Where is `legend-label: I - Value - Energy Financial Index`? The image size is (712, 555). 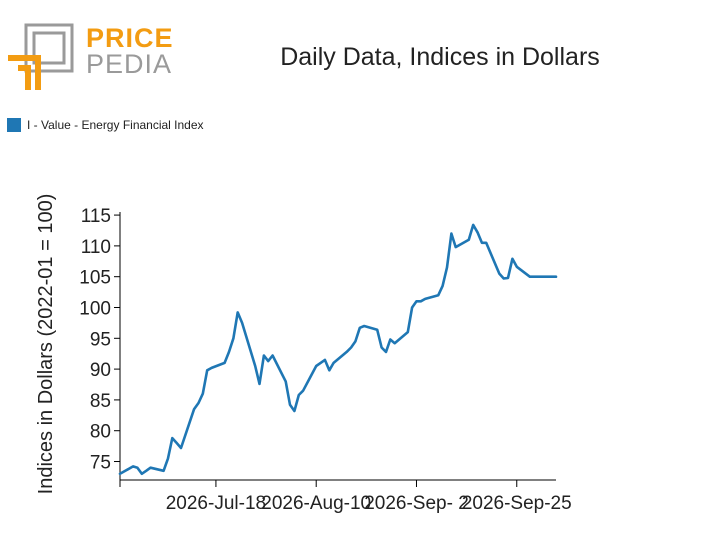
legend-label: I - Value - Energy Financial Index is located at coordinates (115, 125).